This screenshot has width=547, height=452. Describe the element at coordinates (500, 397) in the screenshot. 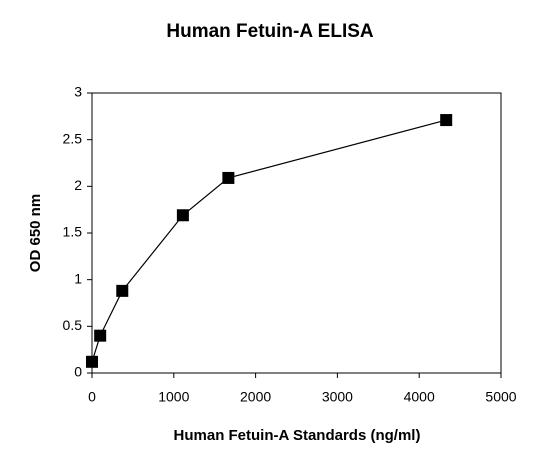

I see `x-tick-label: 5000` at that location.